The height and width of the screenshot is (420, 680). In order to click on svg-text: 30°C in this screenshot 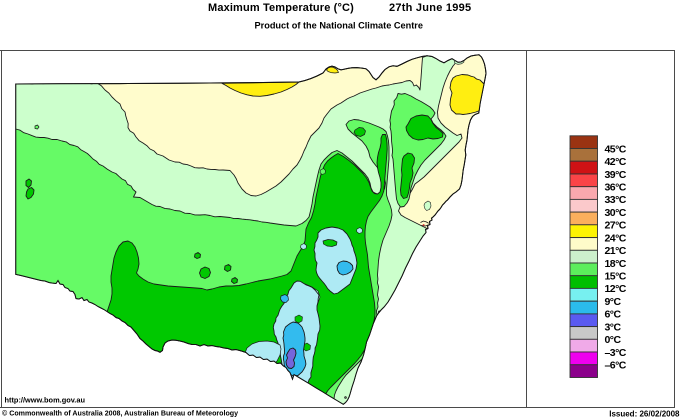, I will do `click(616, 213)`.